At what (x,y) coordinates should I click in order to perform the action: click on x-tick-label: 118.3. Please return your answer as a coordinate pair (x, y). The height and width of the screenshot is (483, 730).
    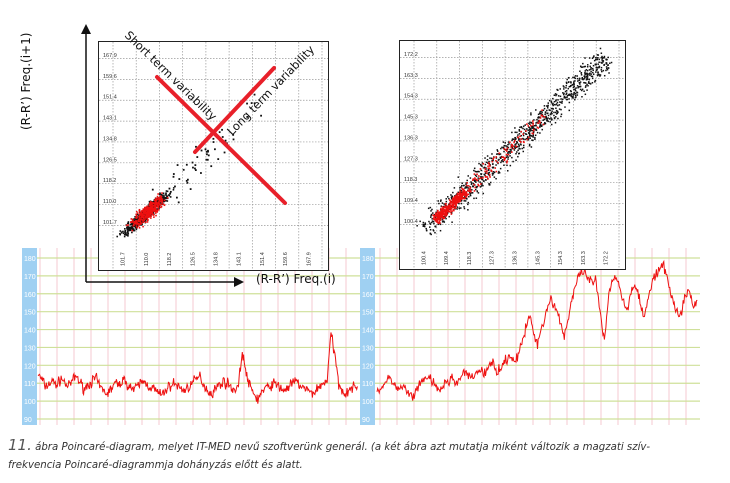
    Looking at the image, I should click on (470, 258).